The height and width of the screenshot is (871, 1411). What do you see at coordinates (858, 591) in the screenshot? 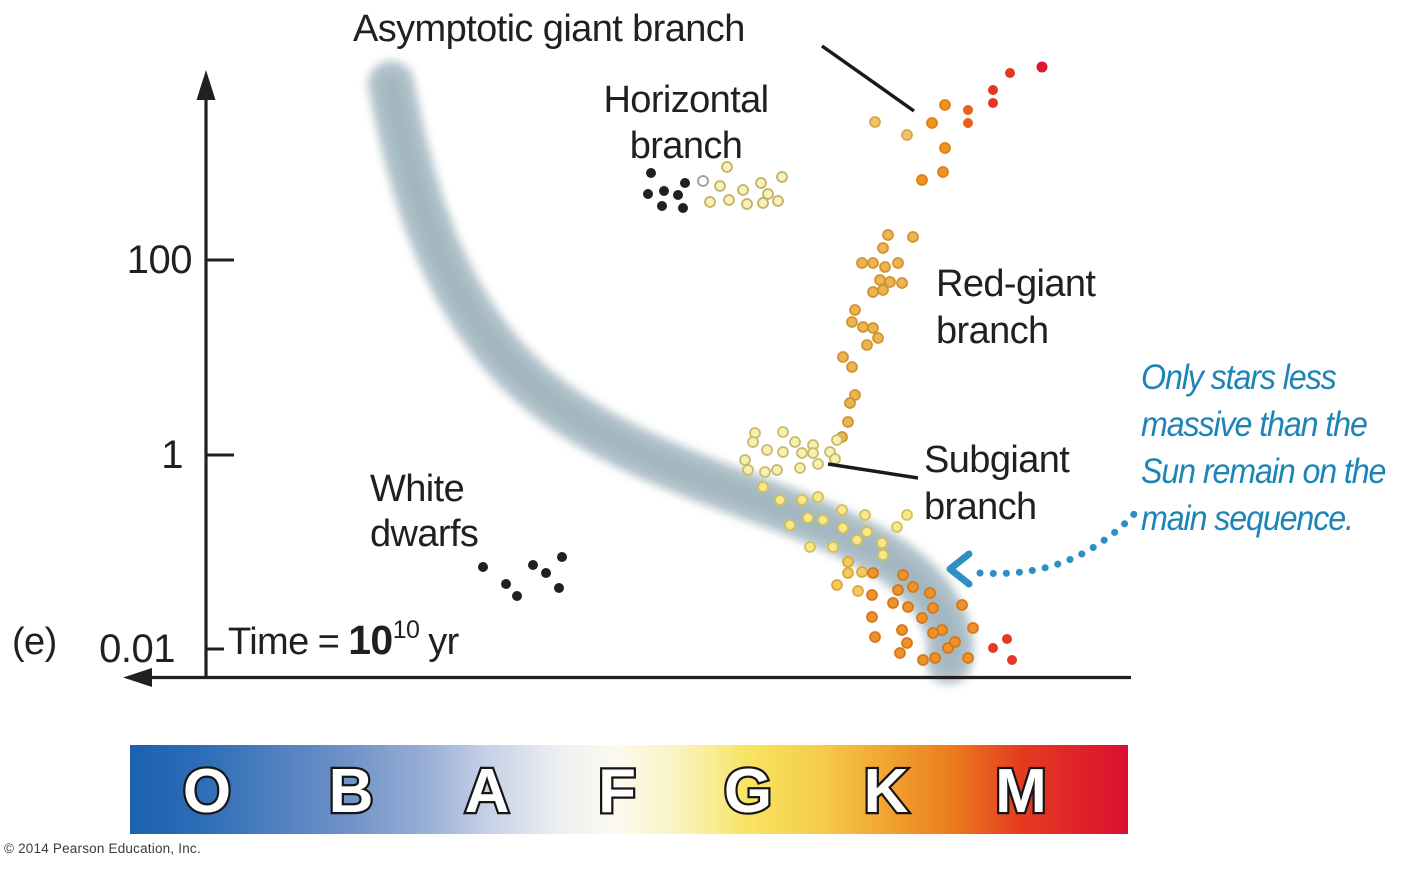
I see `star-dot-lower-ms-gold` at bounding box center [858, 591].